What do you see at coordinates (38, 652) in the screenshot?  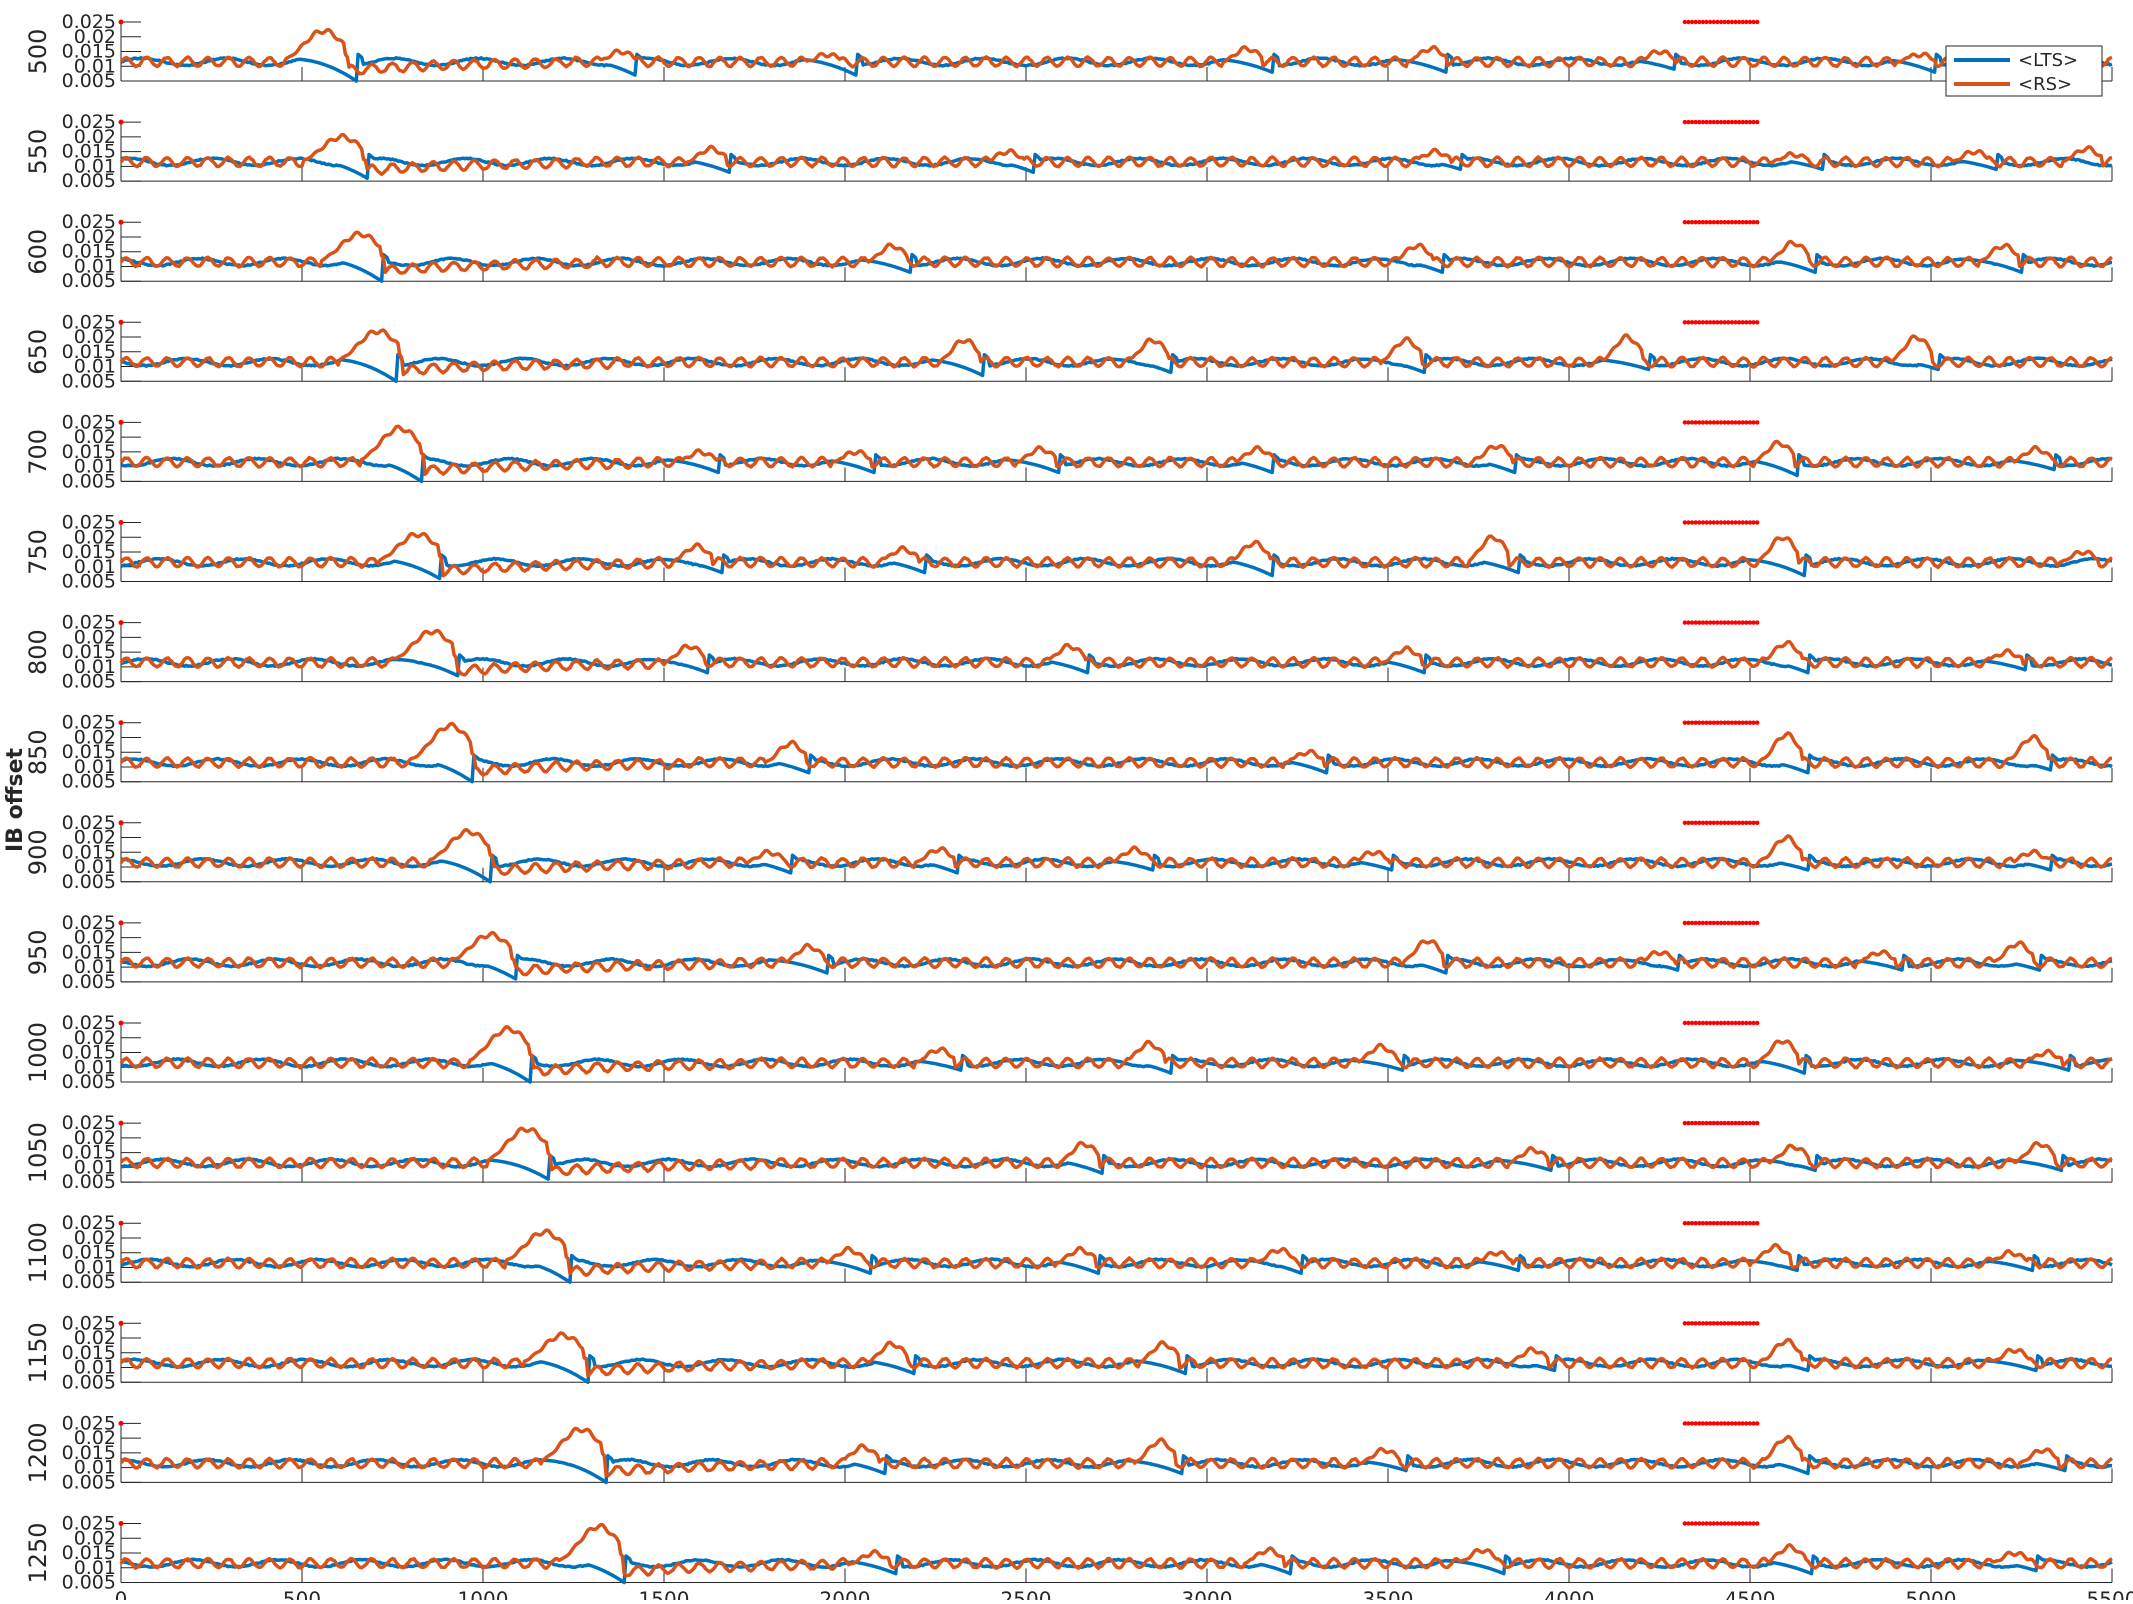 I see `panel-label: 800` at bounding box center [38, 652].